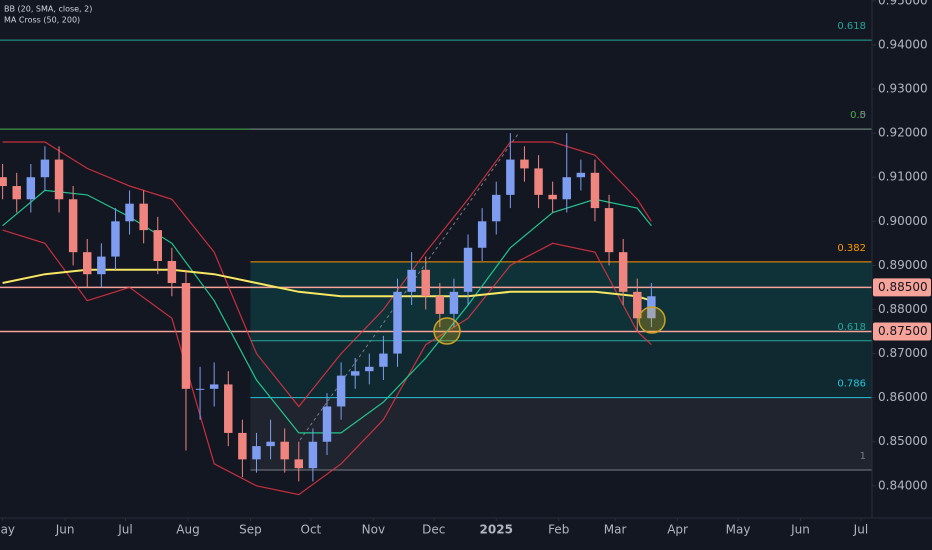  Describe the element at coordinates (851, 248) in the screenshot. I see `fib-label: 0.382` at that location.